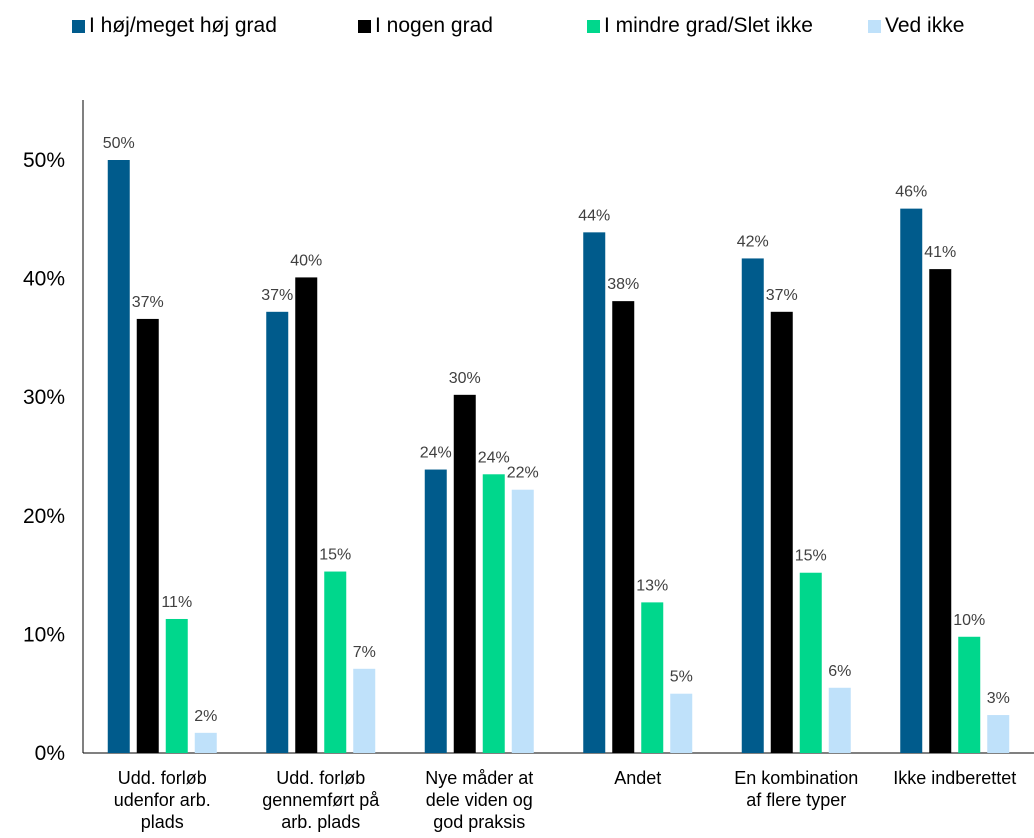 Image resolution: width=1034 pixels, height=838 pixels. What do you see at coordinates (50, 753) in the screenshot?
I see `y-tick-label: 0%` at bounding box center [50, 753].